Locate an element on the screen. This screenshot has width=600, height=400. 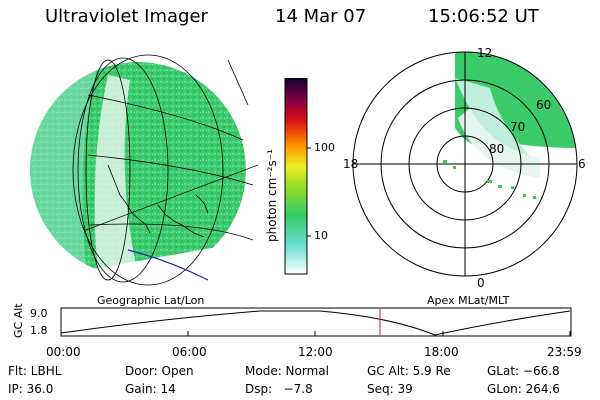
app-title: Ultraviolet Imager is located at coordinates (126, 16).